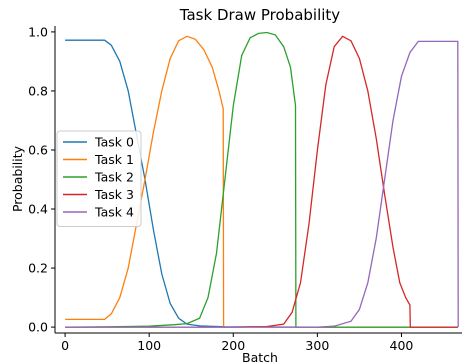  What do you see at coordinates (38, 90) in the screenshot?
I see `y-tick-label: 0.8` at bounding box center [38, 90].